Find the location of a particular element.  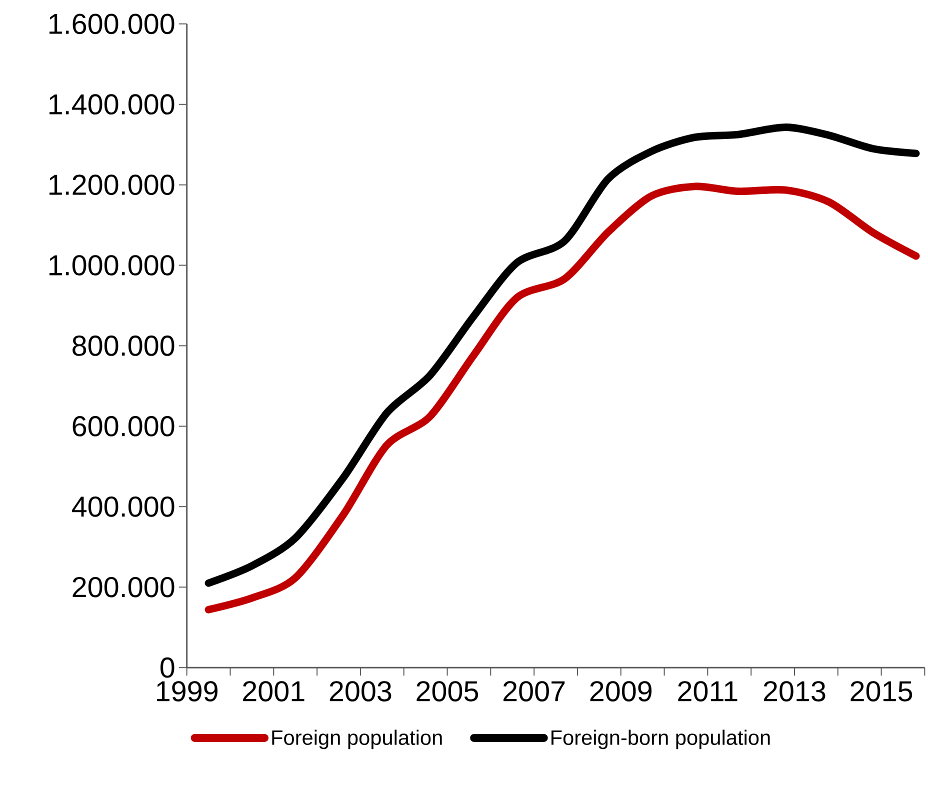

y-tick-label: 1.600.000 is located at coordinates (112, 24).